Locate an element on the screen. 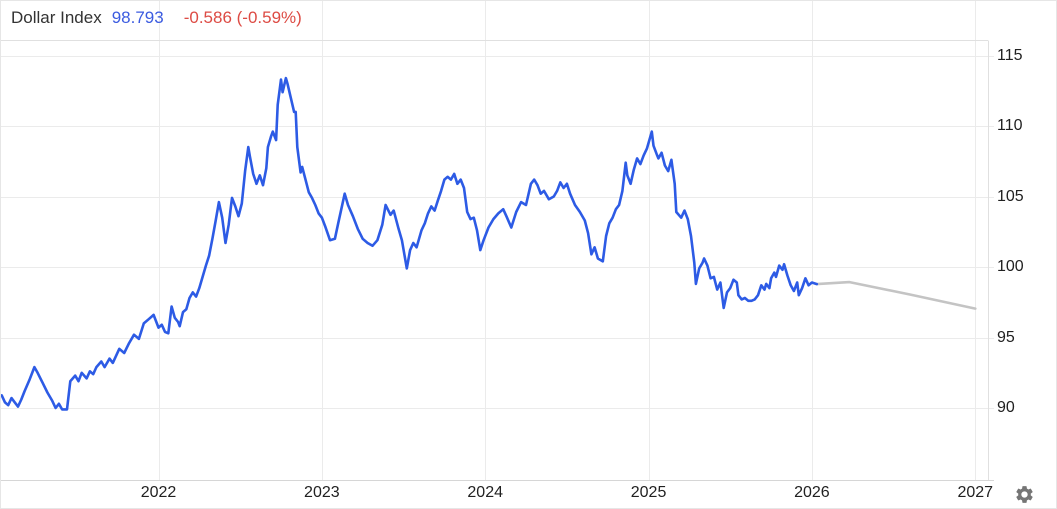 The height and width of the screenshot is (509, 1057). instrument-title: Dollar Index is located at coordinates (56, 17).